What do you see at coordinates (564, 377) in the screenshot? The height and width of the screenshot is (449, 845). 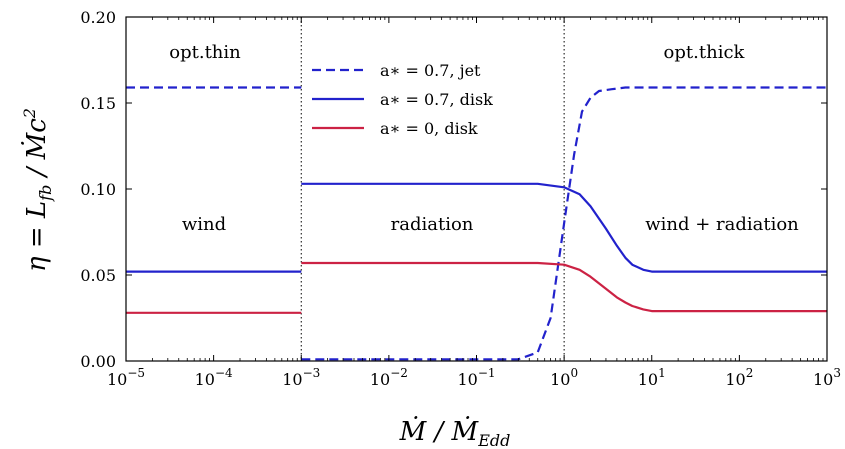 I see `x-tick-label-5: 10⁰` at bounding box center [564, 377].